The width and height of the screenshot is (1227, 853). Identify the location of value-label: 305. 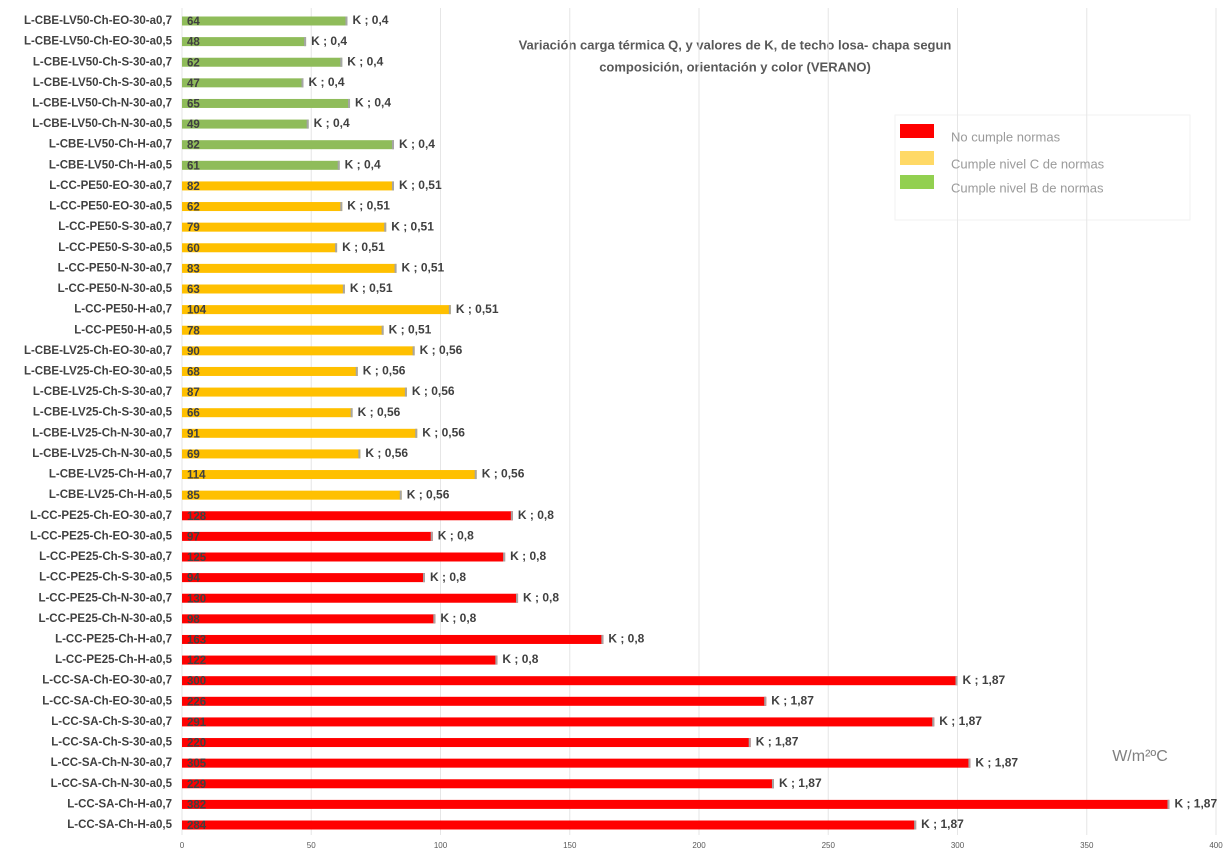
(197, 764).